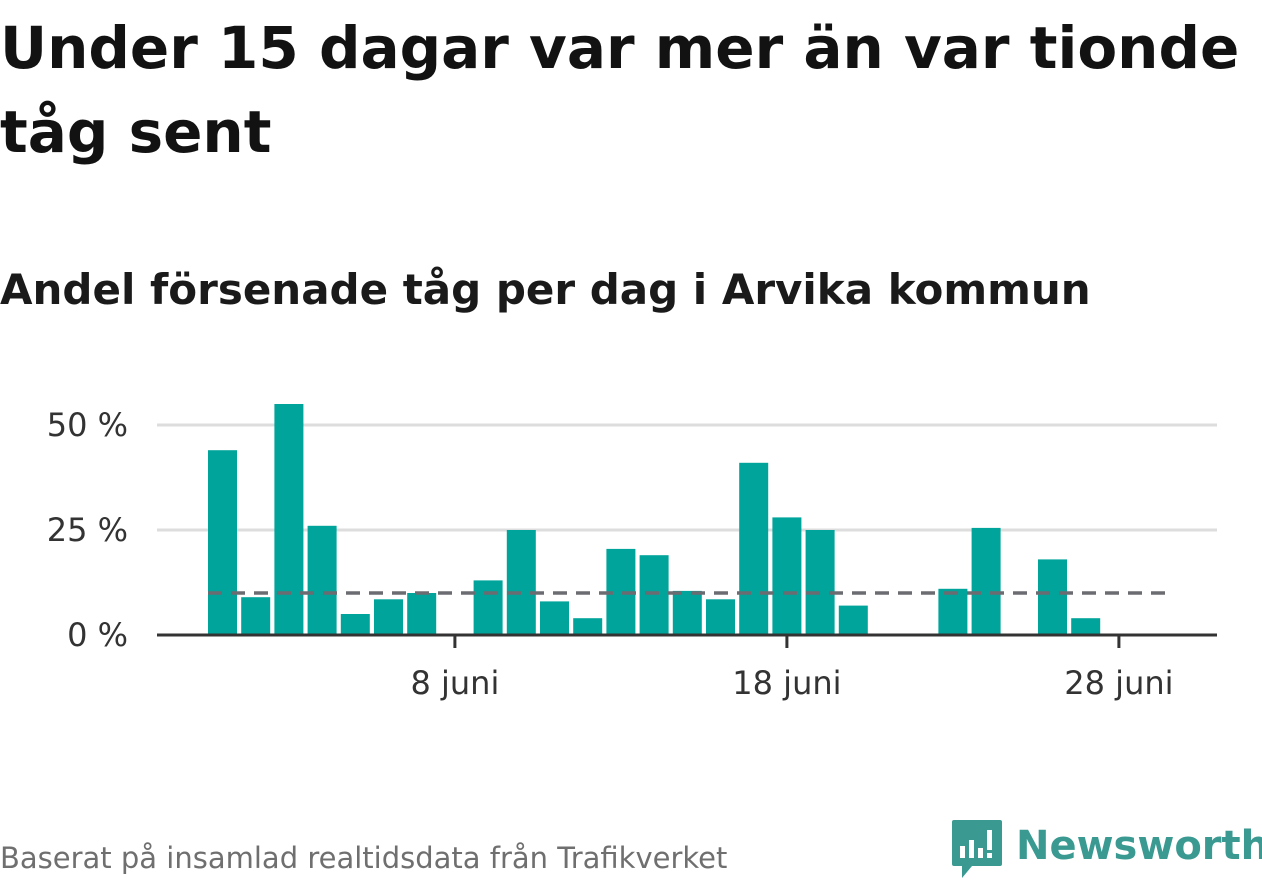 The height and width of the screenshot is (880, 1262). Describe the element at coordinates (87, 425) in the screenshot. I see `y-tick-label-50: 50 %` at that location.